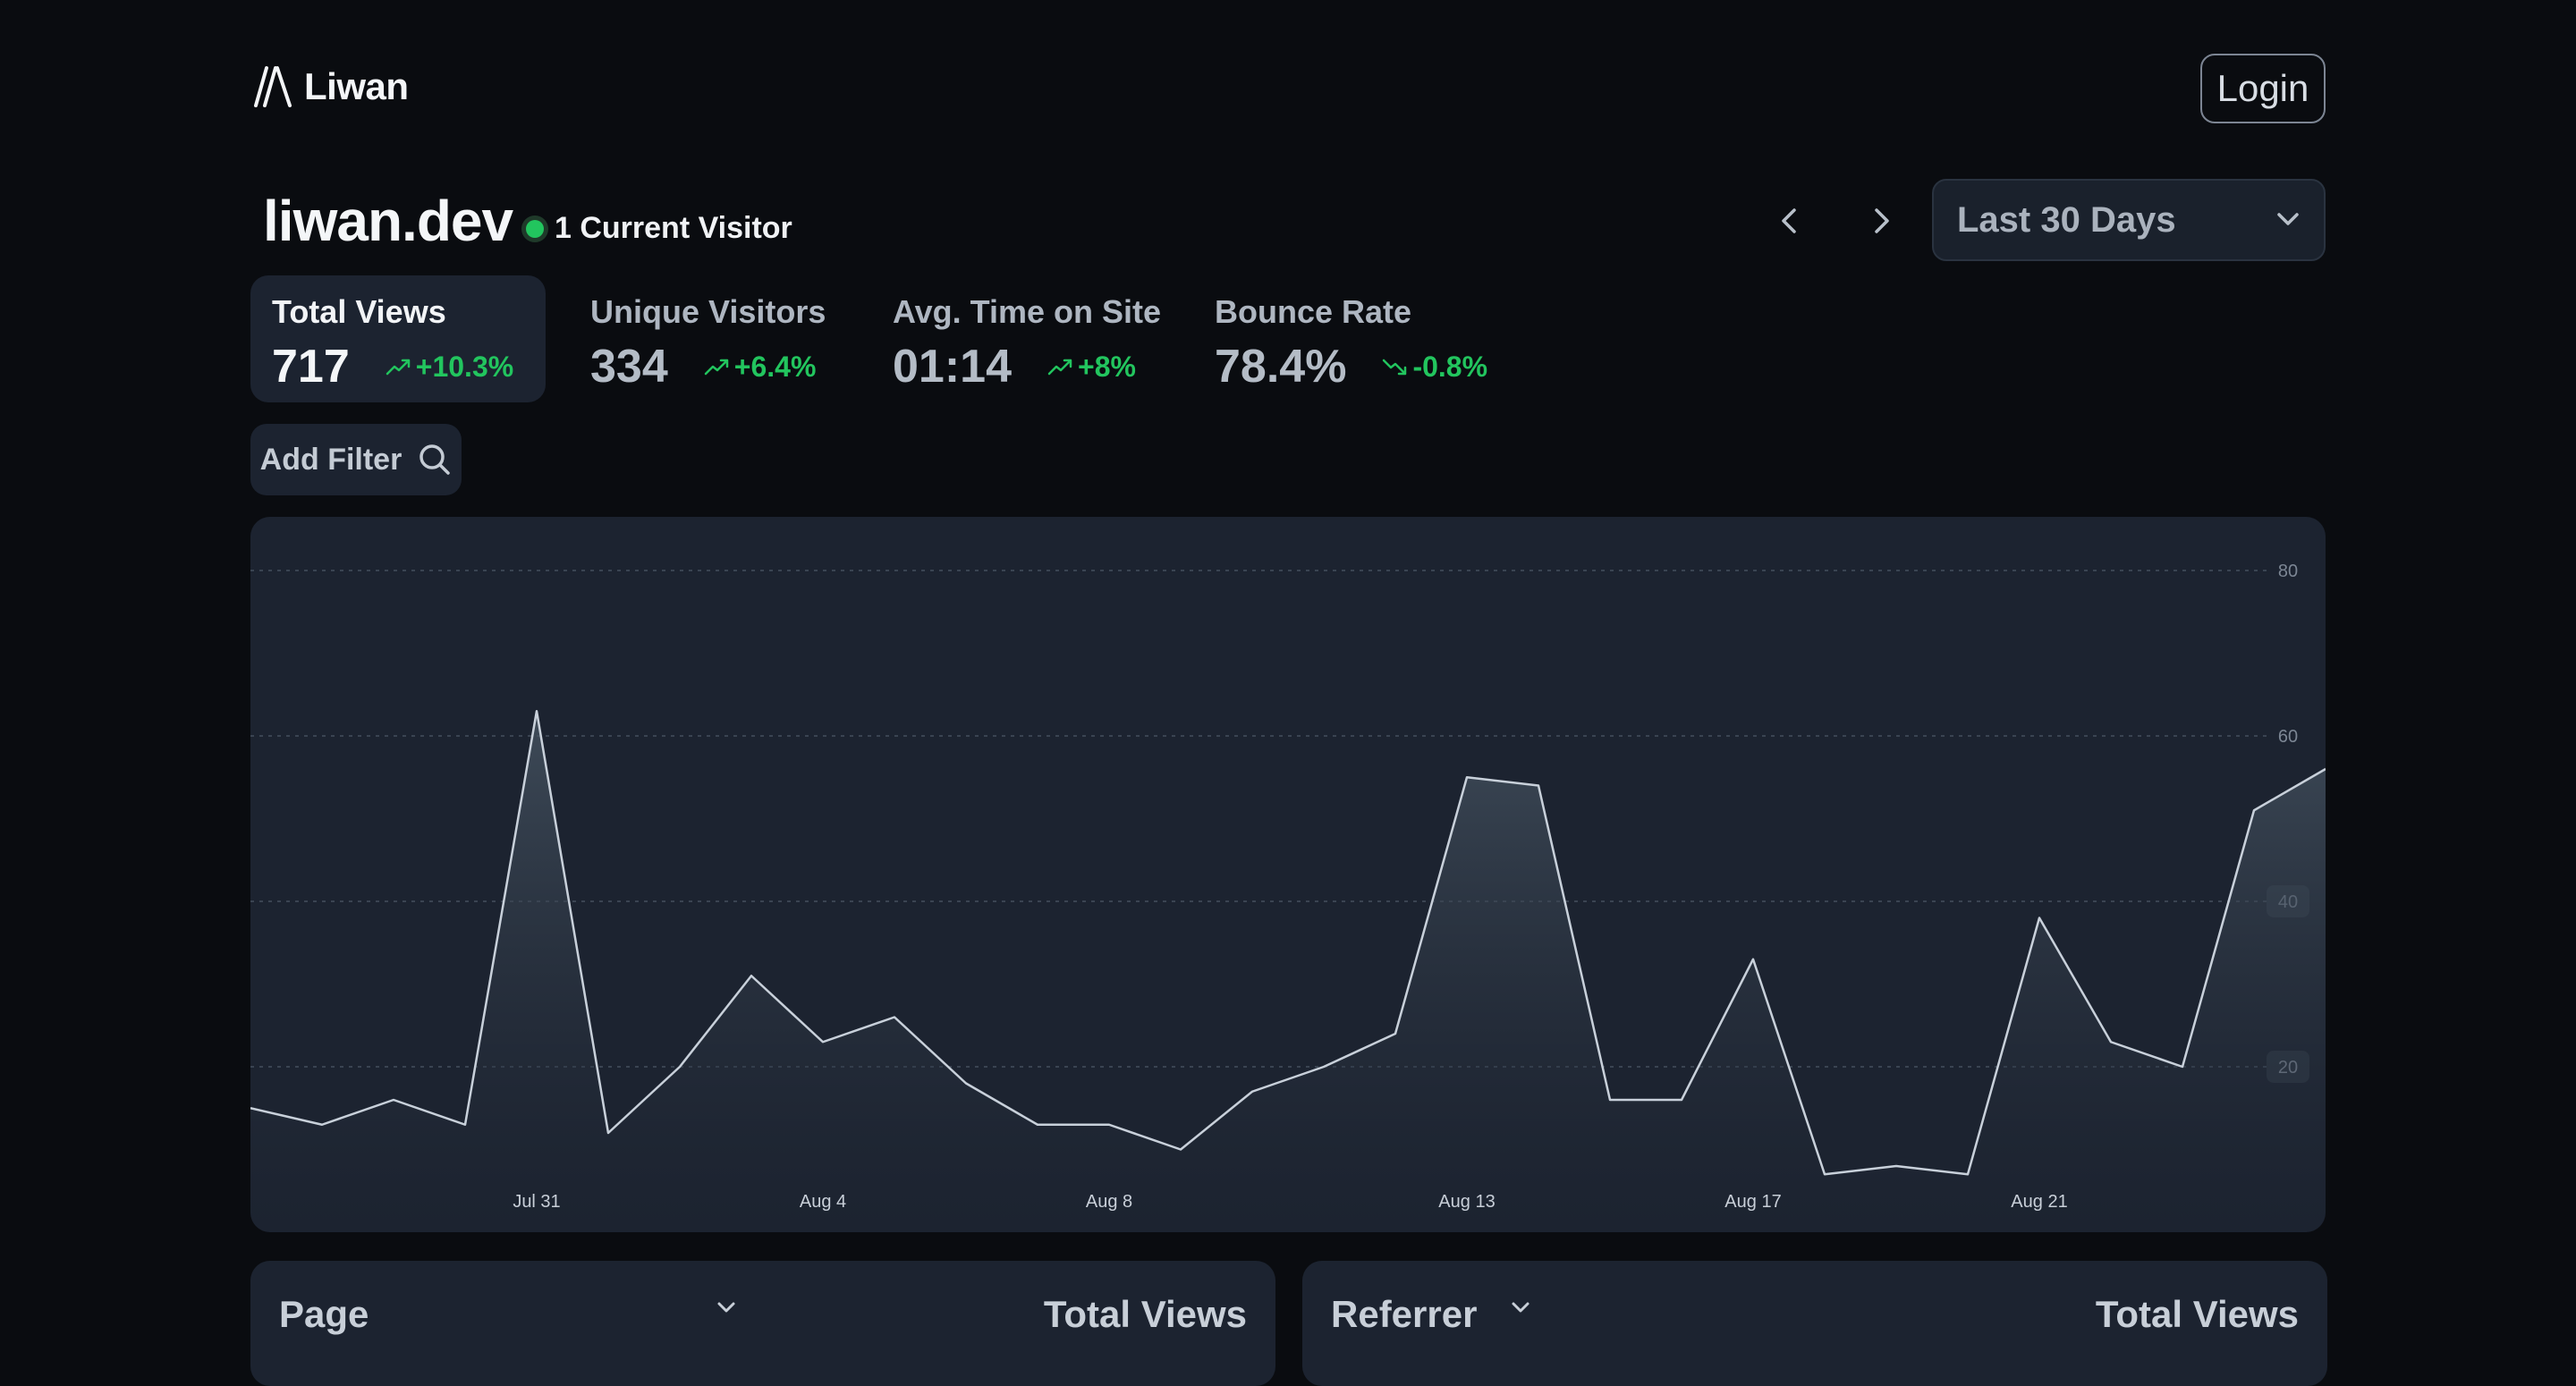  I want to click on pages-table-card: Page Total Views, so click(762, 1323).